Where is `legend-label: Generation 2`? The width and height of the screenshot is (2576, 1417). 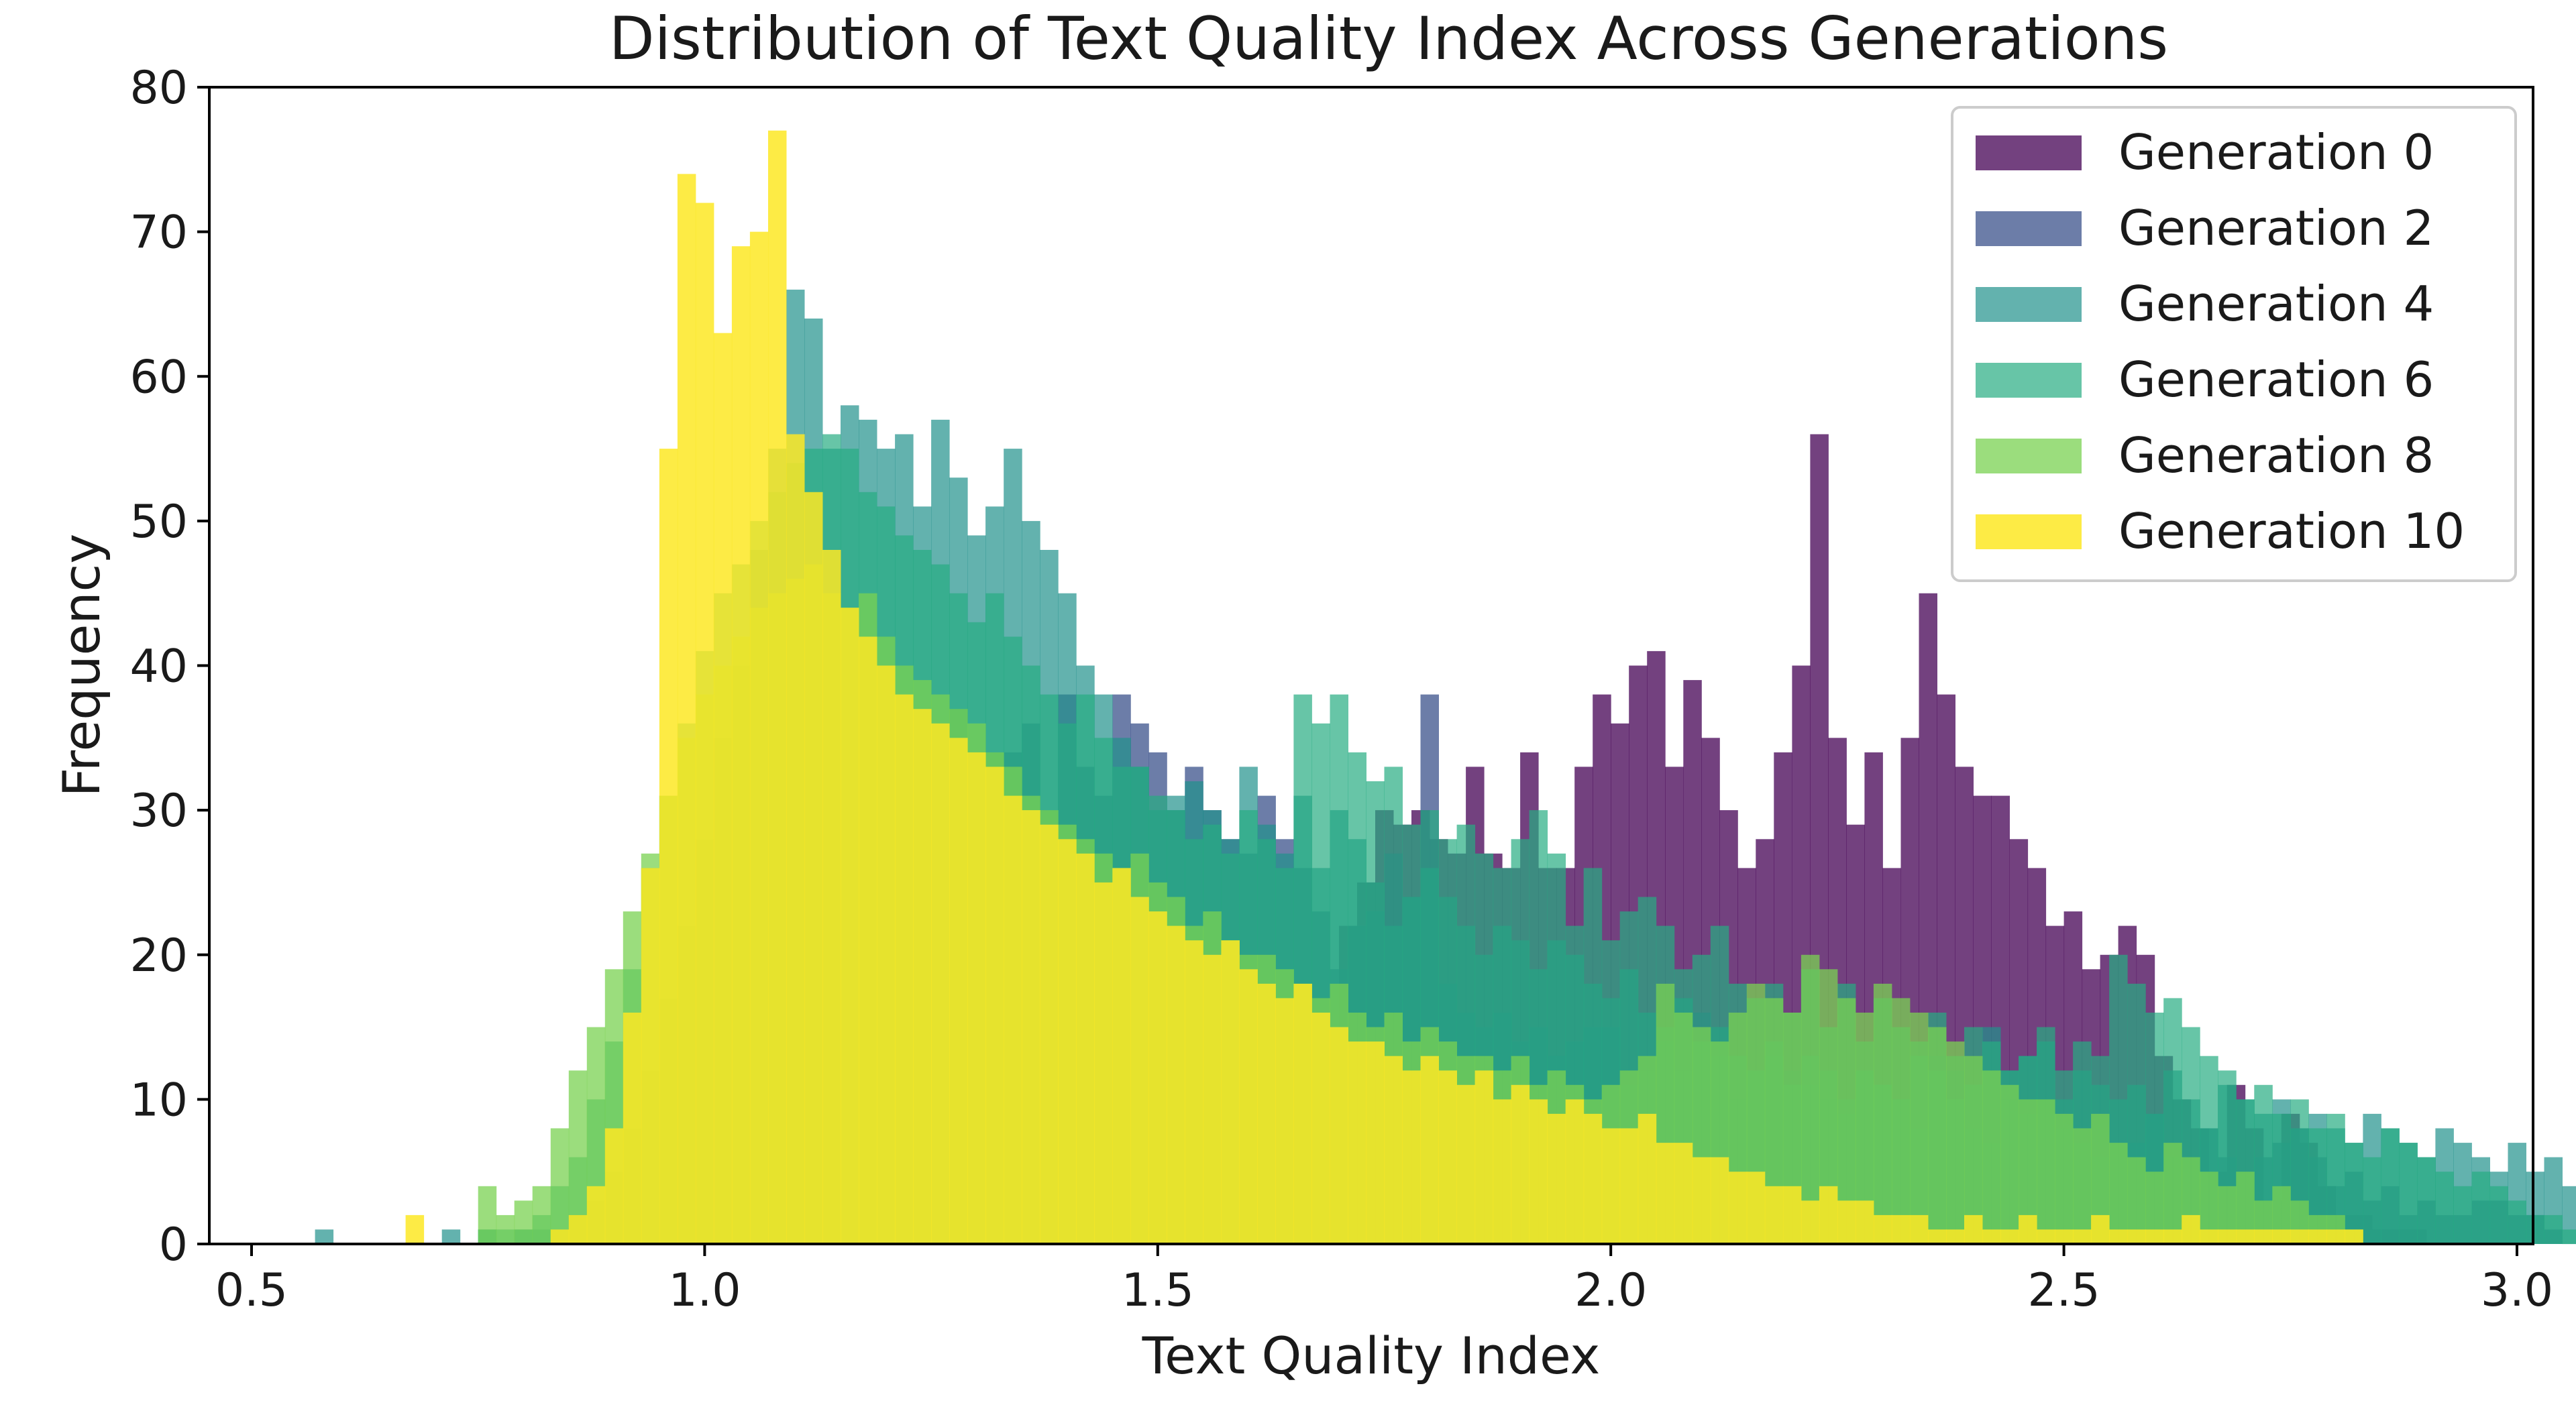 legend-label: Generation 2 is located at coordinates (2276, 228).